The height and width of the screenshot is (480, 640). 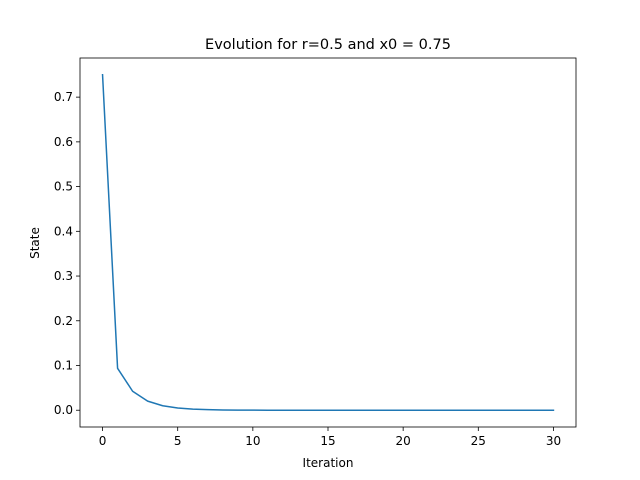 What do you see at coordinates (63, 142) in the screenshot?
I see `y-tick-label: 0.6` at bounding box center [63, 142].